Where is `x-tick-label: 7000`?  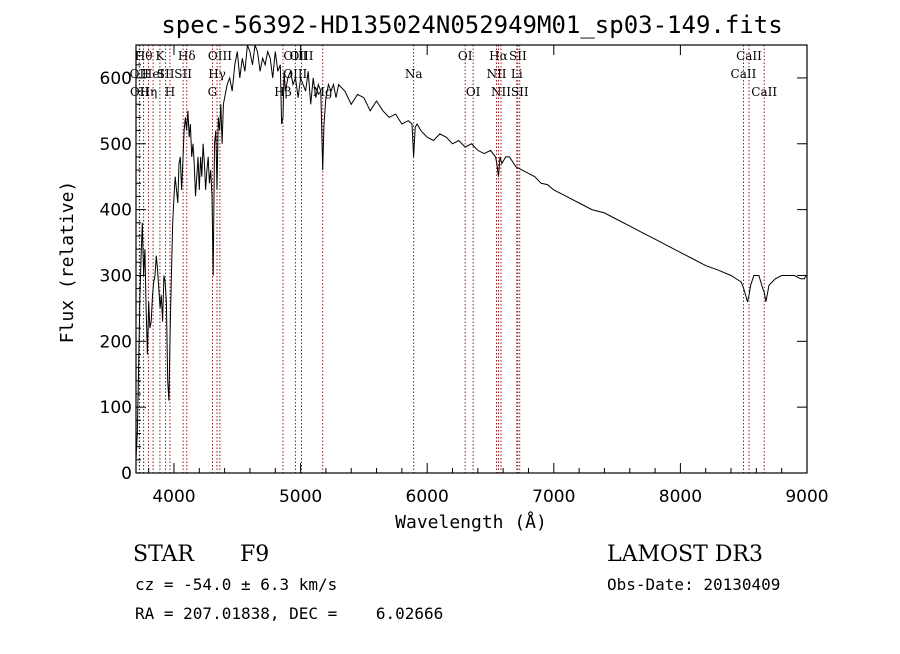
x-tick-label: 7000 is located at coordinates (553, 497).